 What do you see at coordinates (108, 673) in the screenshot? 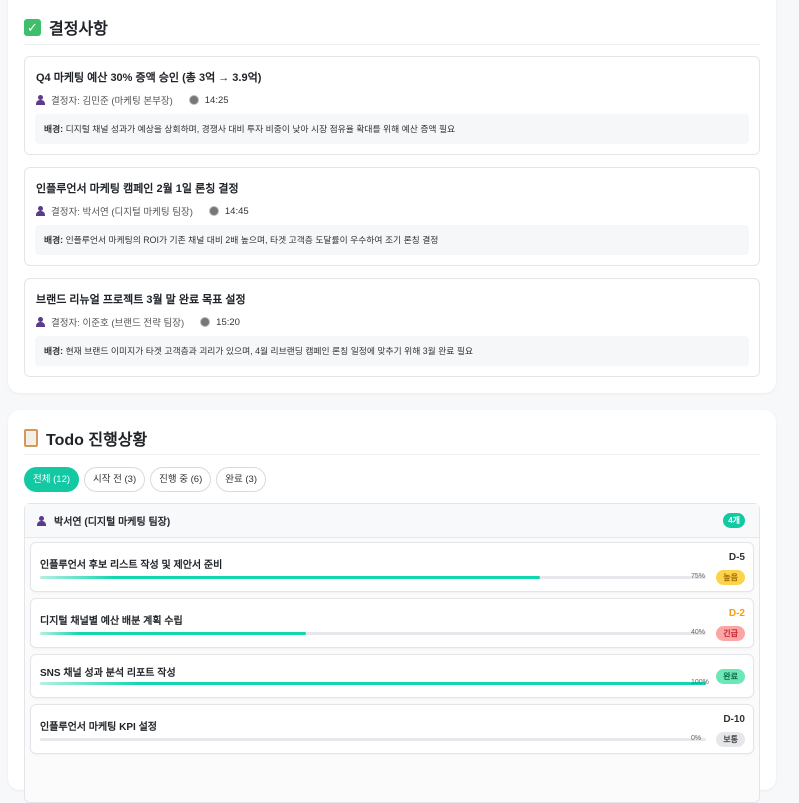
I see `todo-title: SNS 채널 성과 분석 리포트 작성` at bounding box center [108, 673].